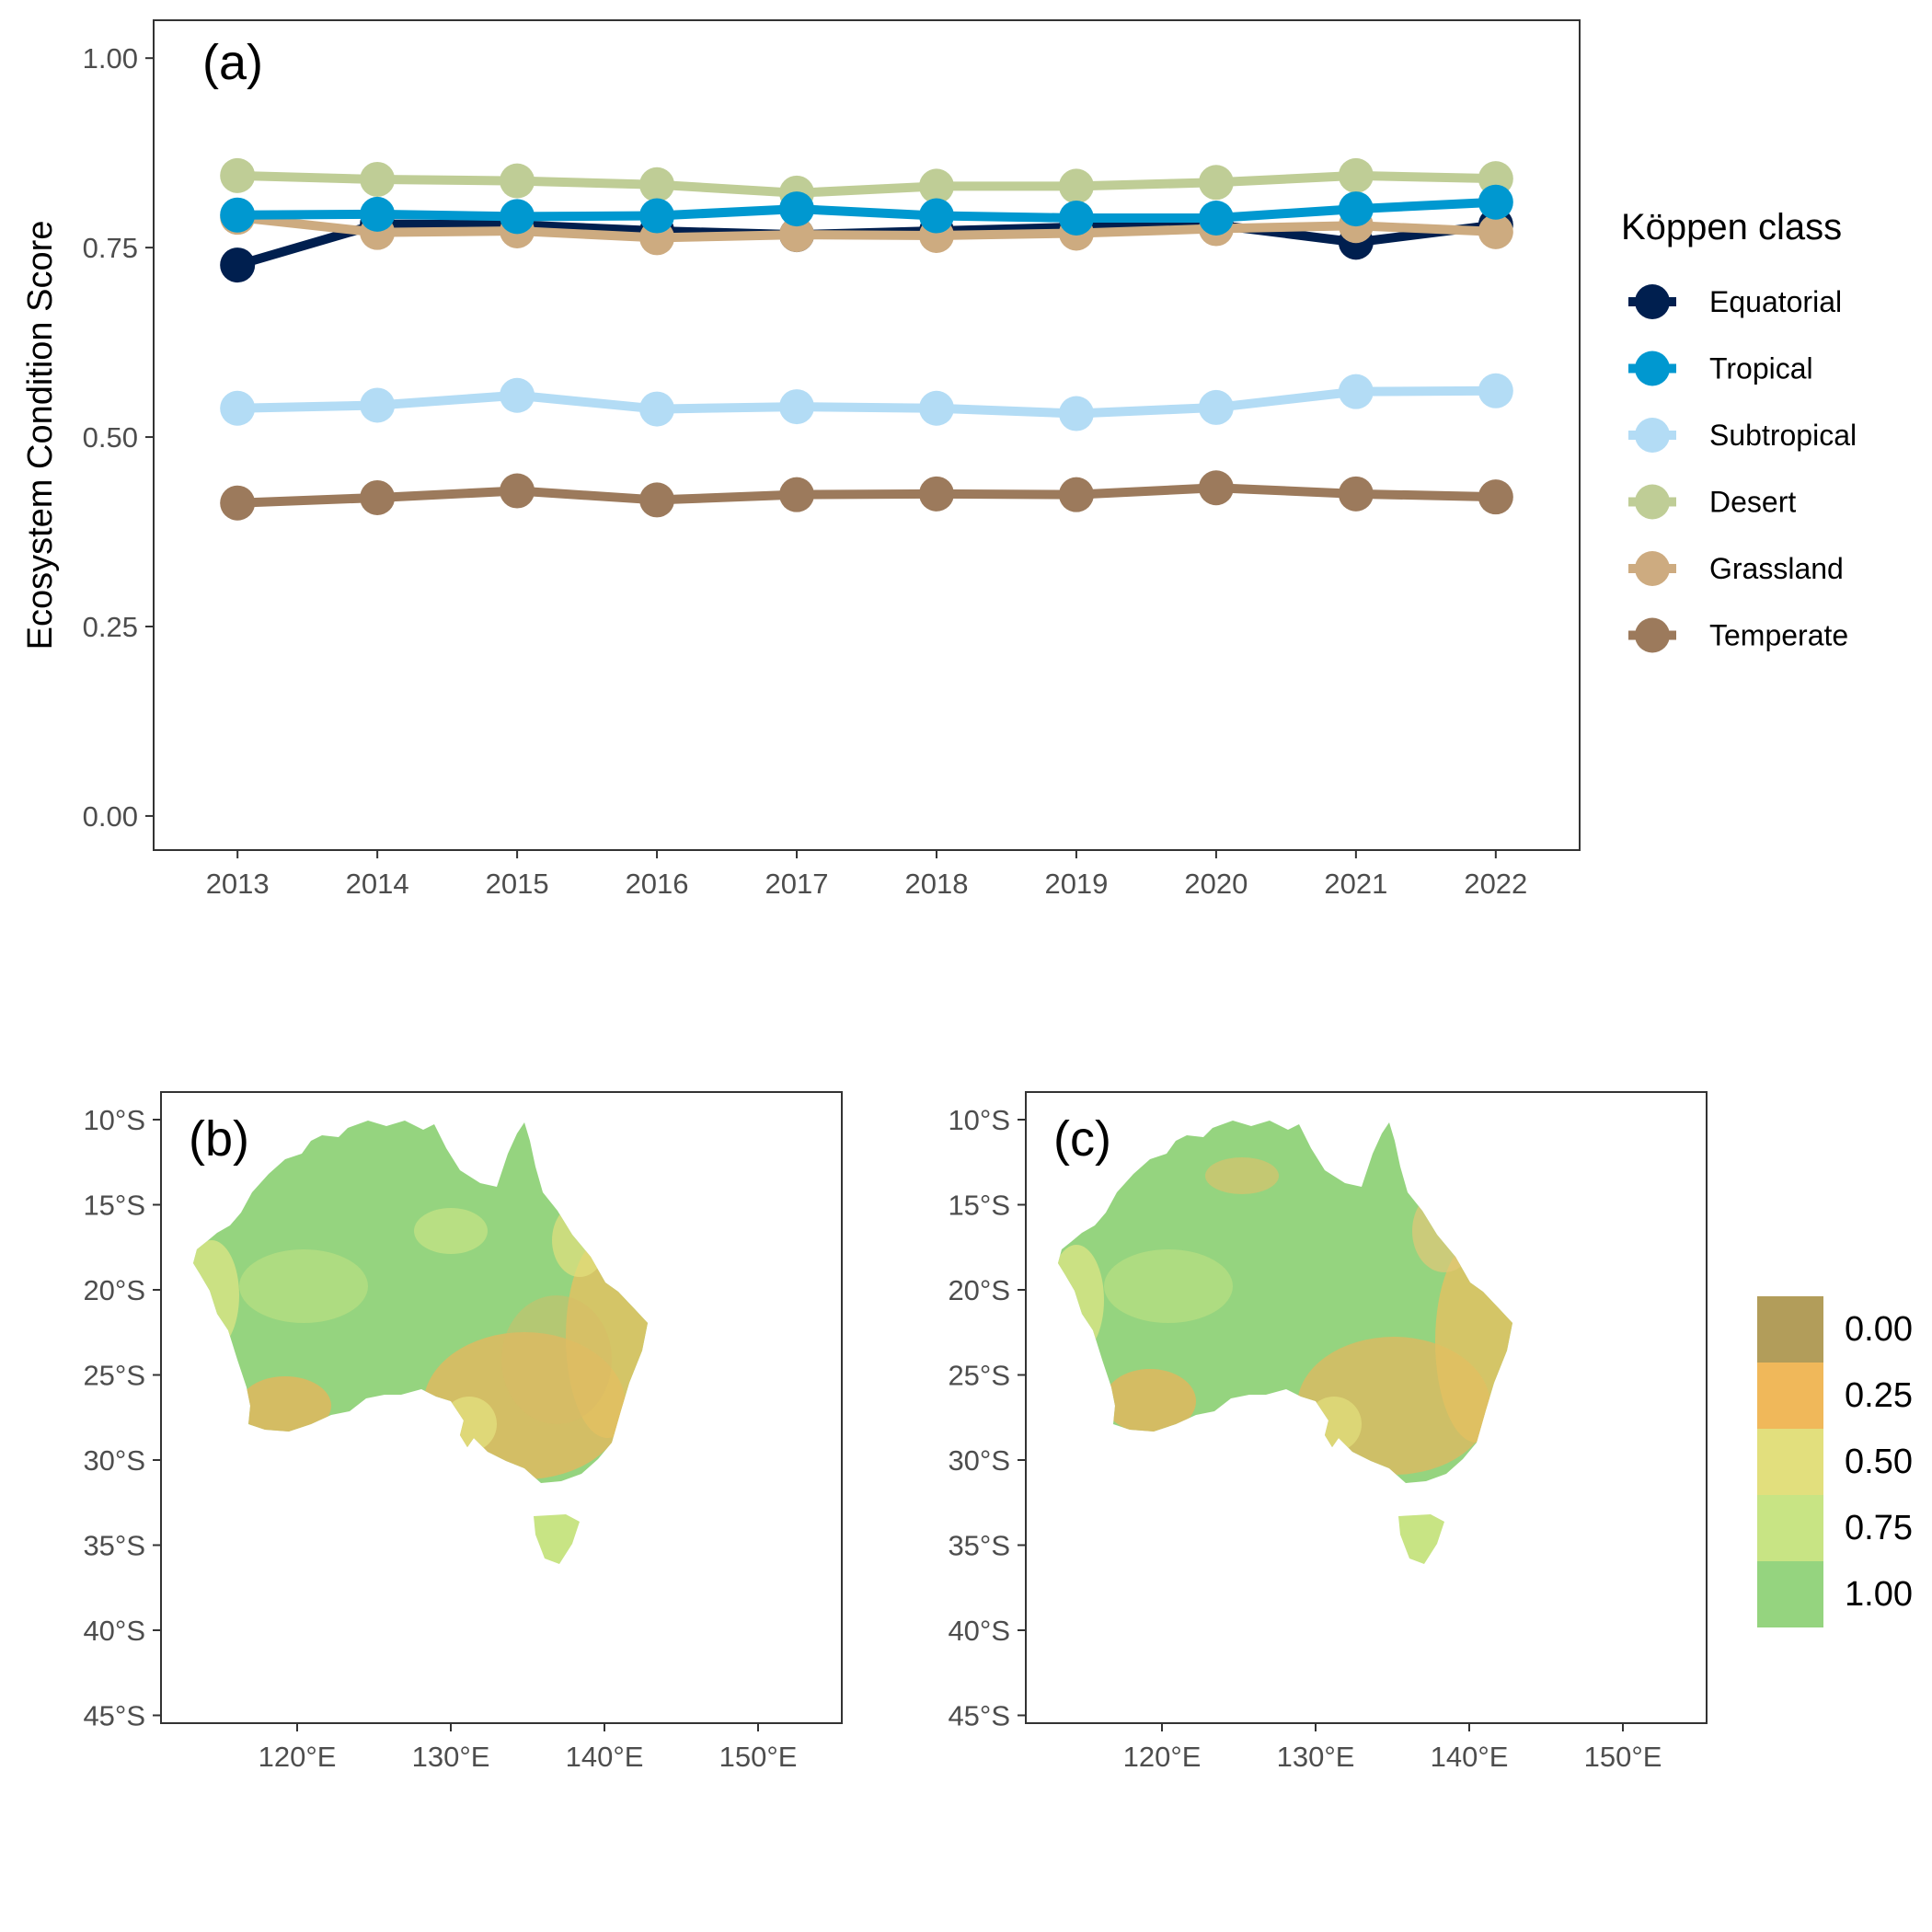 This screenshot has width=1932, height=1932. I want to click on x-tick-label: 2019, so click(1076, 884).